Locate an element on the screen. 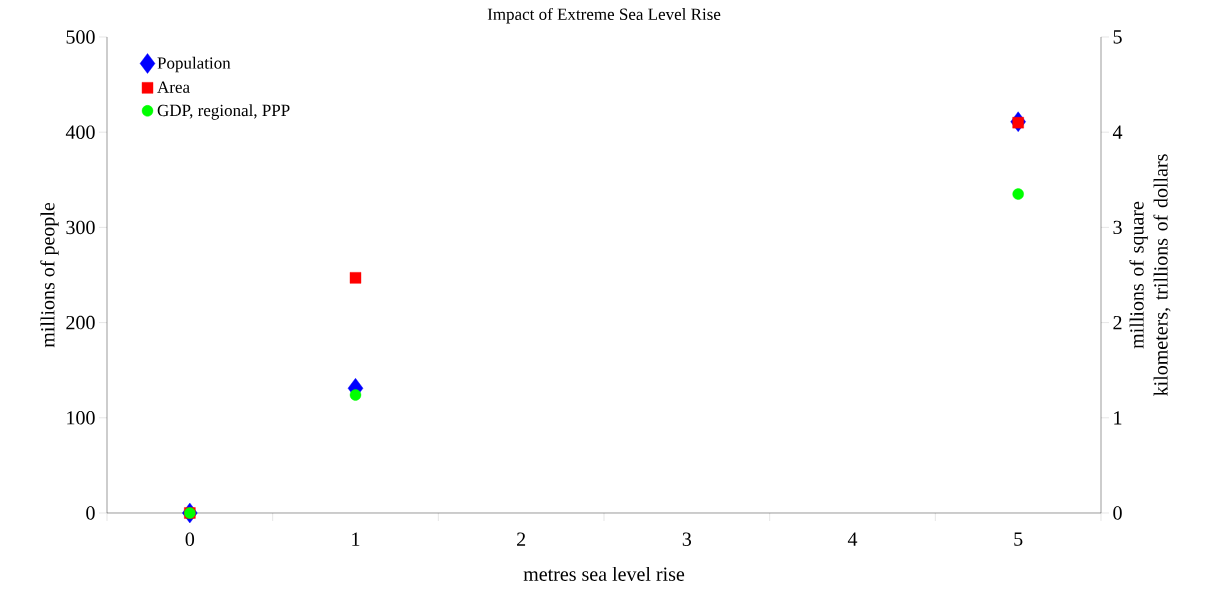  x-axis-title: metres sea level rise is located at coordinates (604, 573).